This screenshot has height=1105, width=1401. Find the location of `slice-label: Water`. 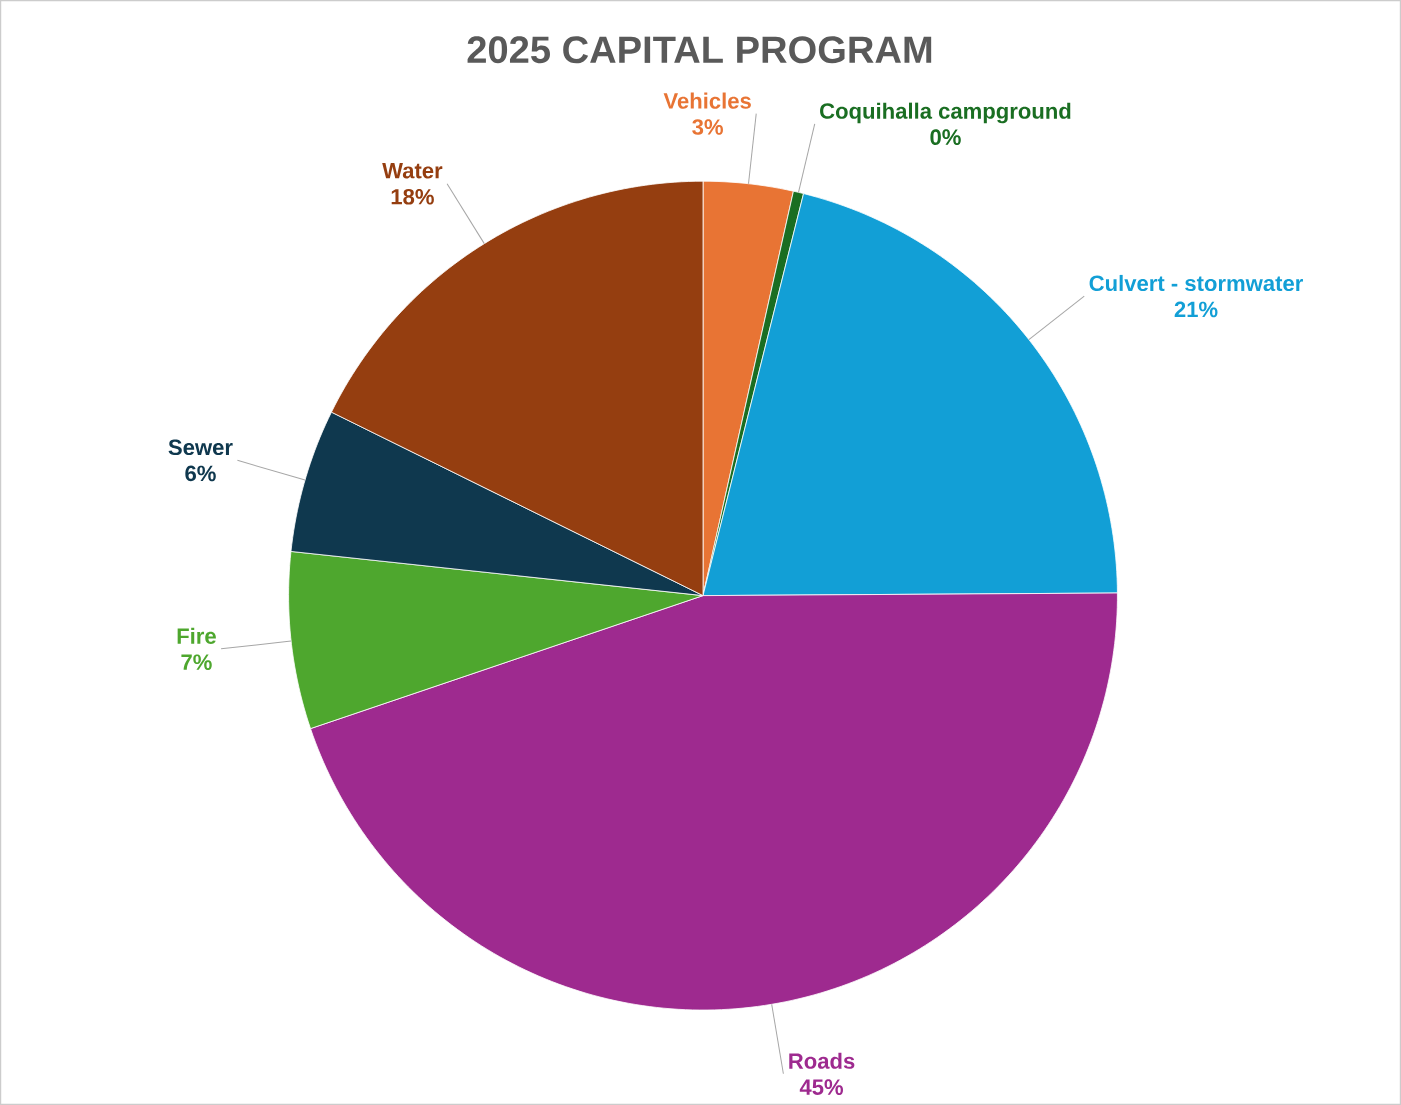

slice-label: Water is located at coordinates (412, 171).